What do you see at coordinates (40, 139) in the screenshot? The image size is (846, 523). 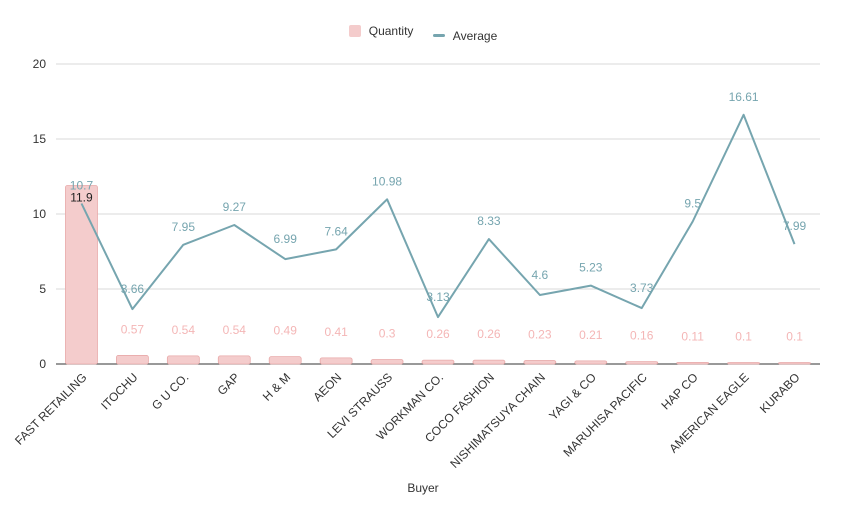 I see `y-tick-label: 15` at bounding box center [40, 139].